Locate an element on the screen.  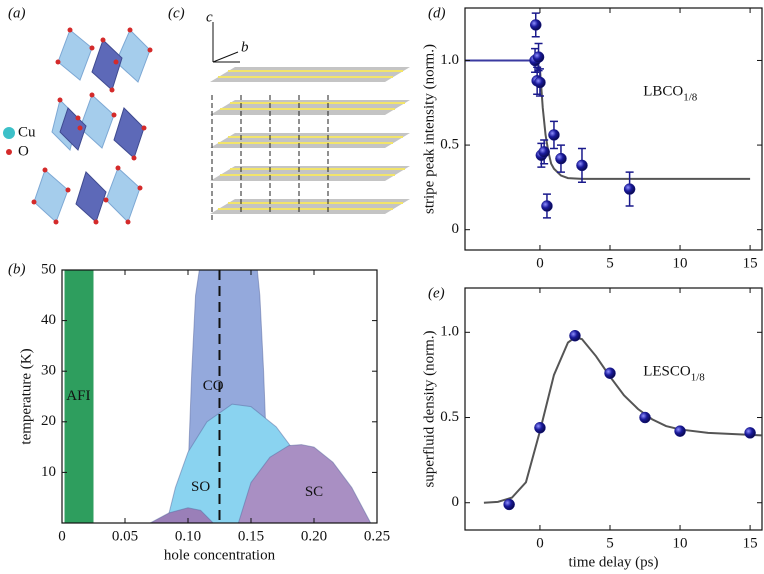
o-symbol is located at coordinates (9, 152).